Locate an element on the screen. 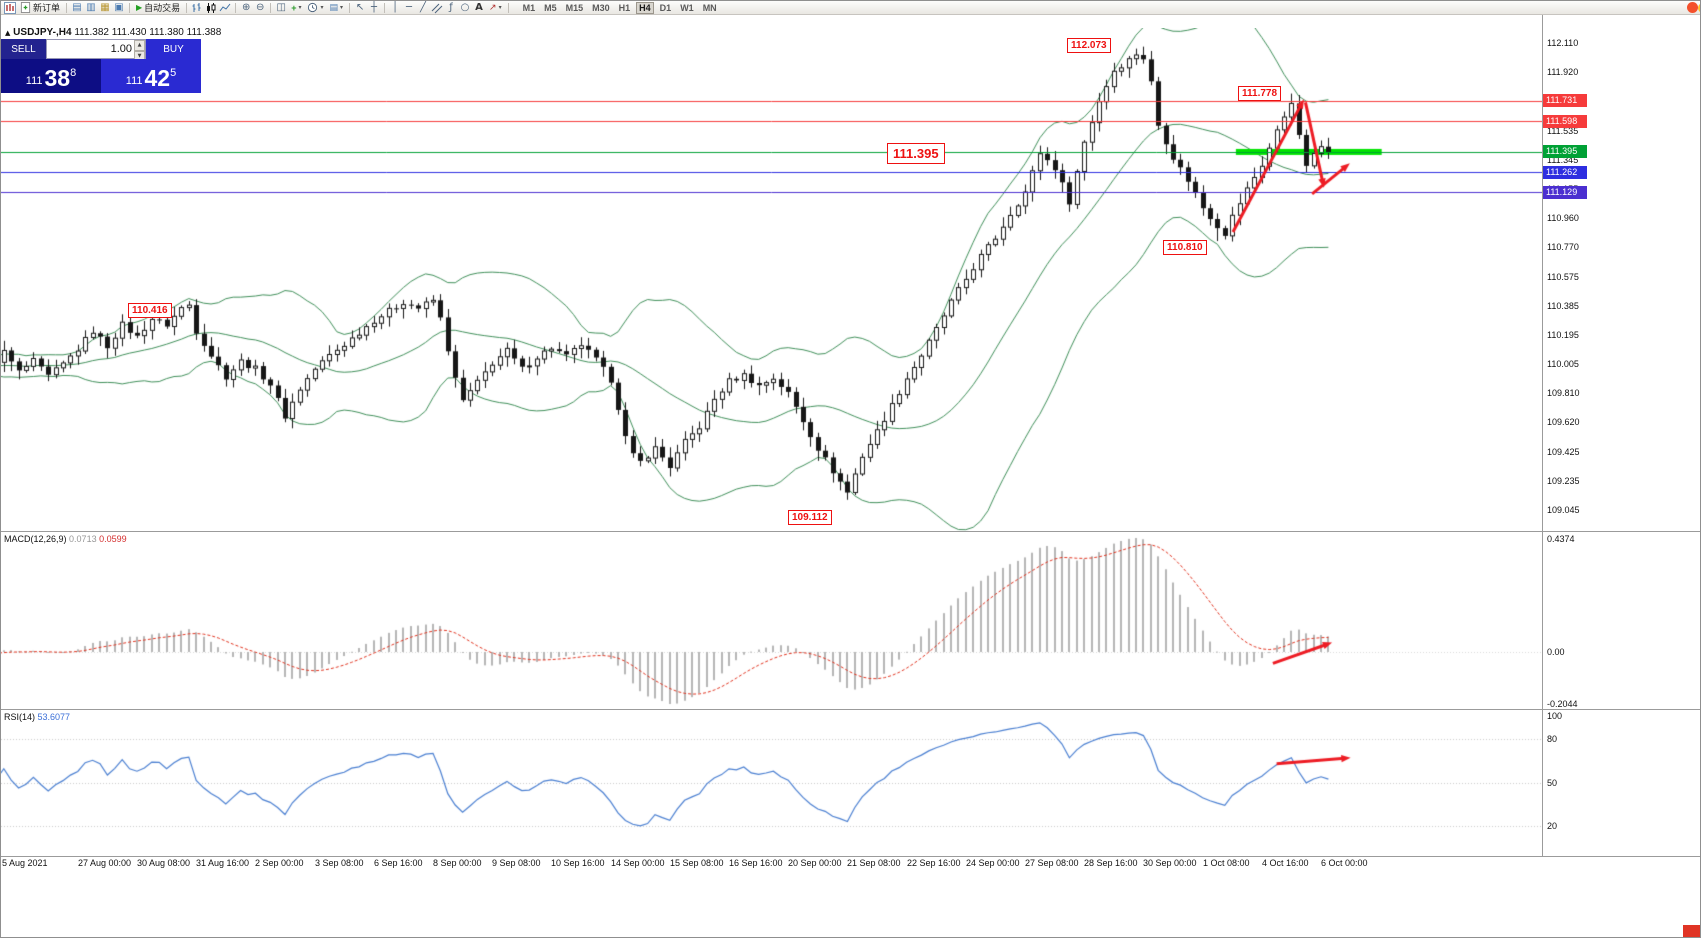 The height and width of the screenshot is (938, 1701). price-line-tag: 111.395 is located at coordinates (1565, 151).